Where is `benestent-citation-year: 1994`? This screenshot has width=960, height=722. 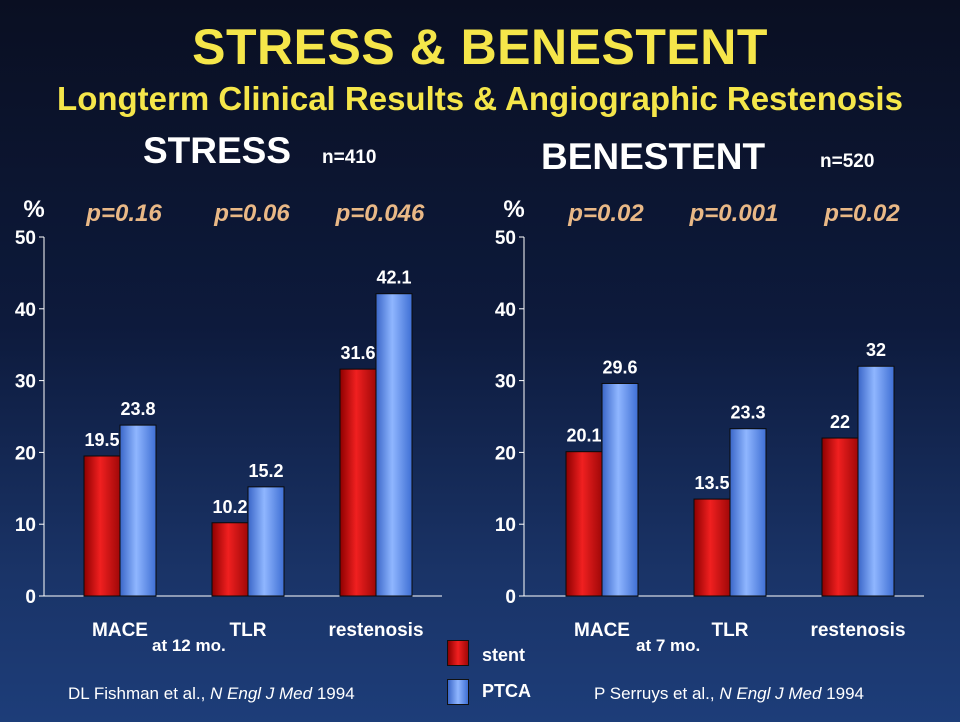
benestent-citation-year: 1994 is located at coordinates (845, 693).